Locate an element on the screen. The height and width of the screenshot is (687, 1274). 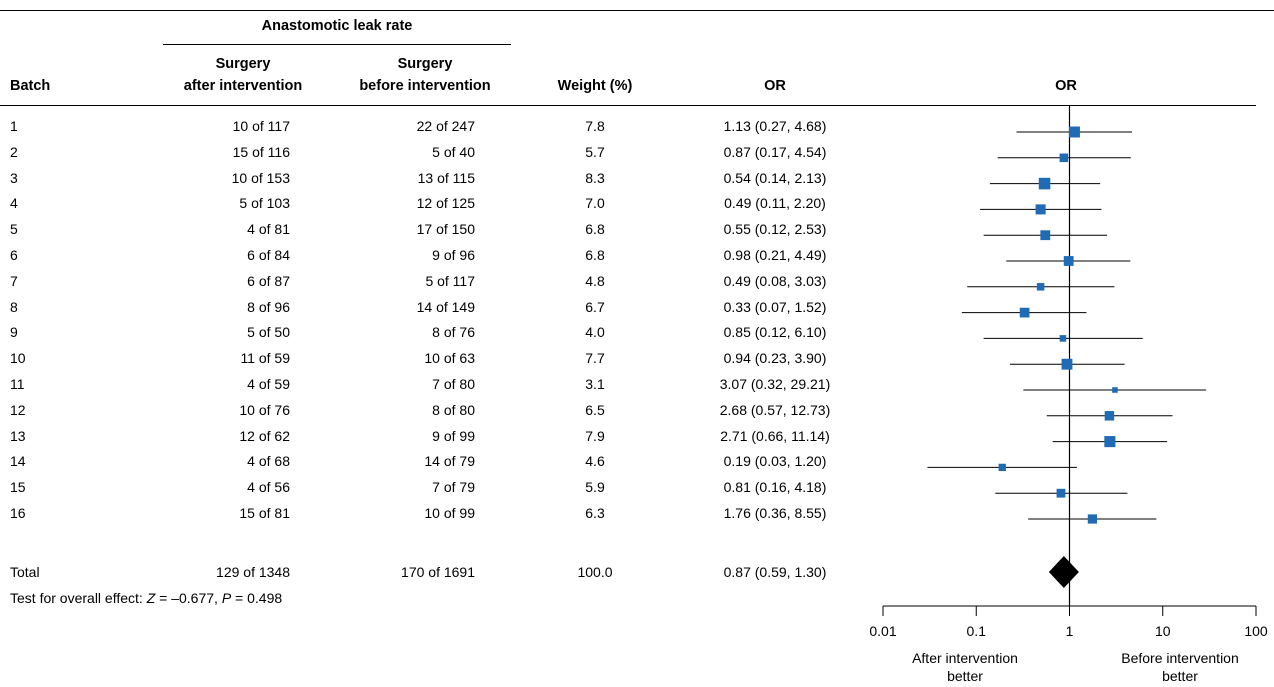
row-weight: 6.7 is located at coordinates (595, 306).